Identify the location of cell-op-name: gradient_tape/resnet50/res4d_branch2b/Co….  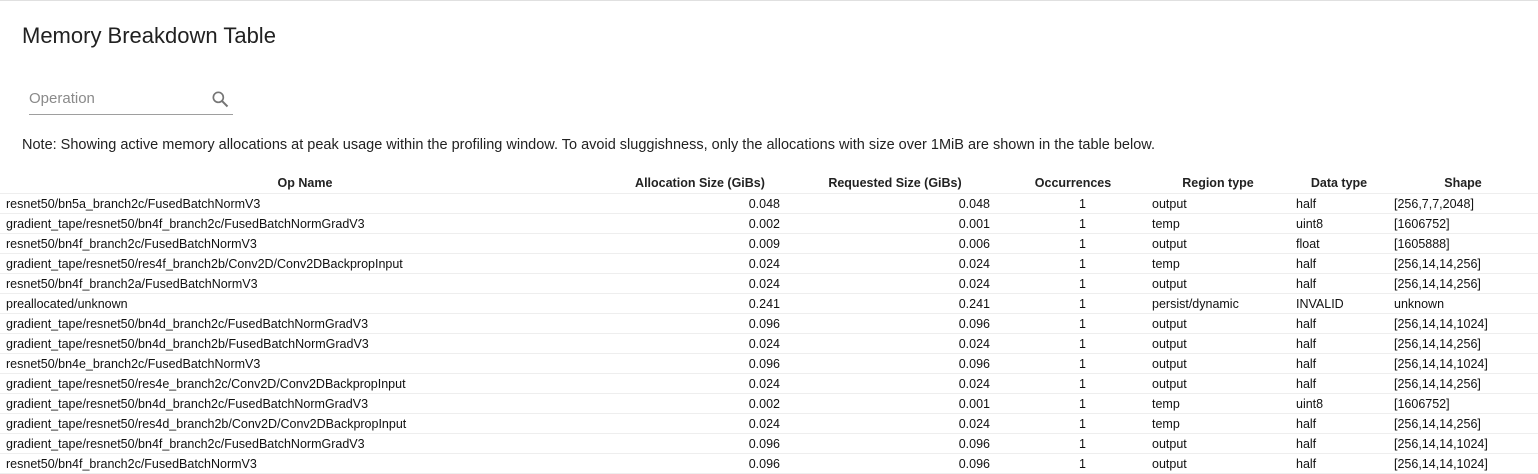
(305, 423).